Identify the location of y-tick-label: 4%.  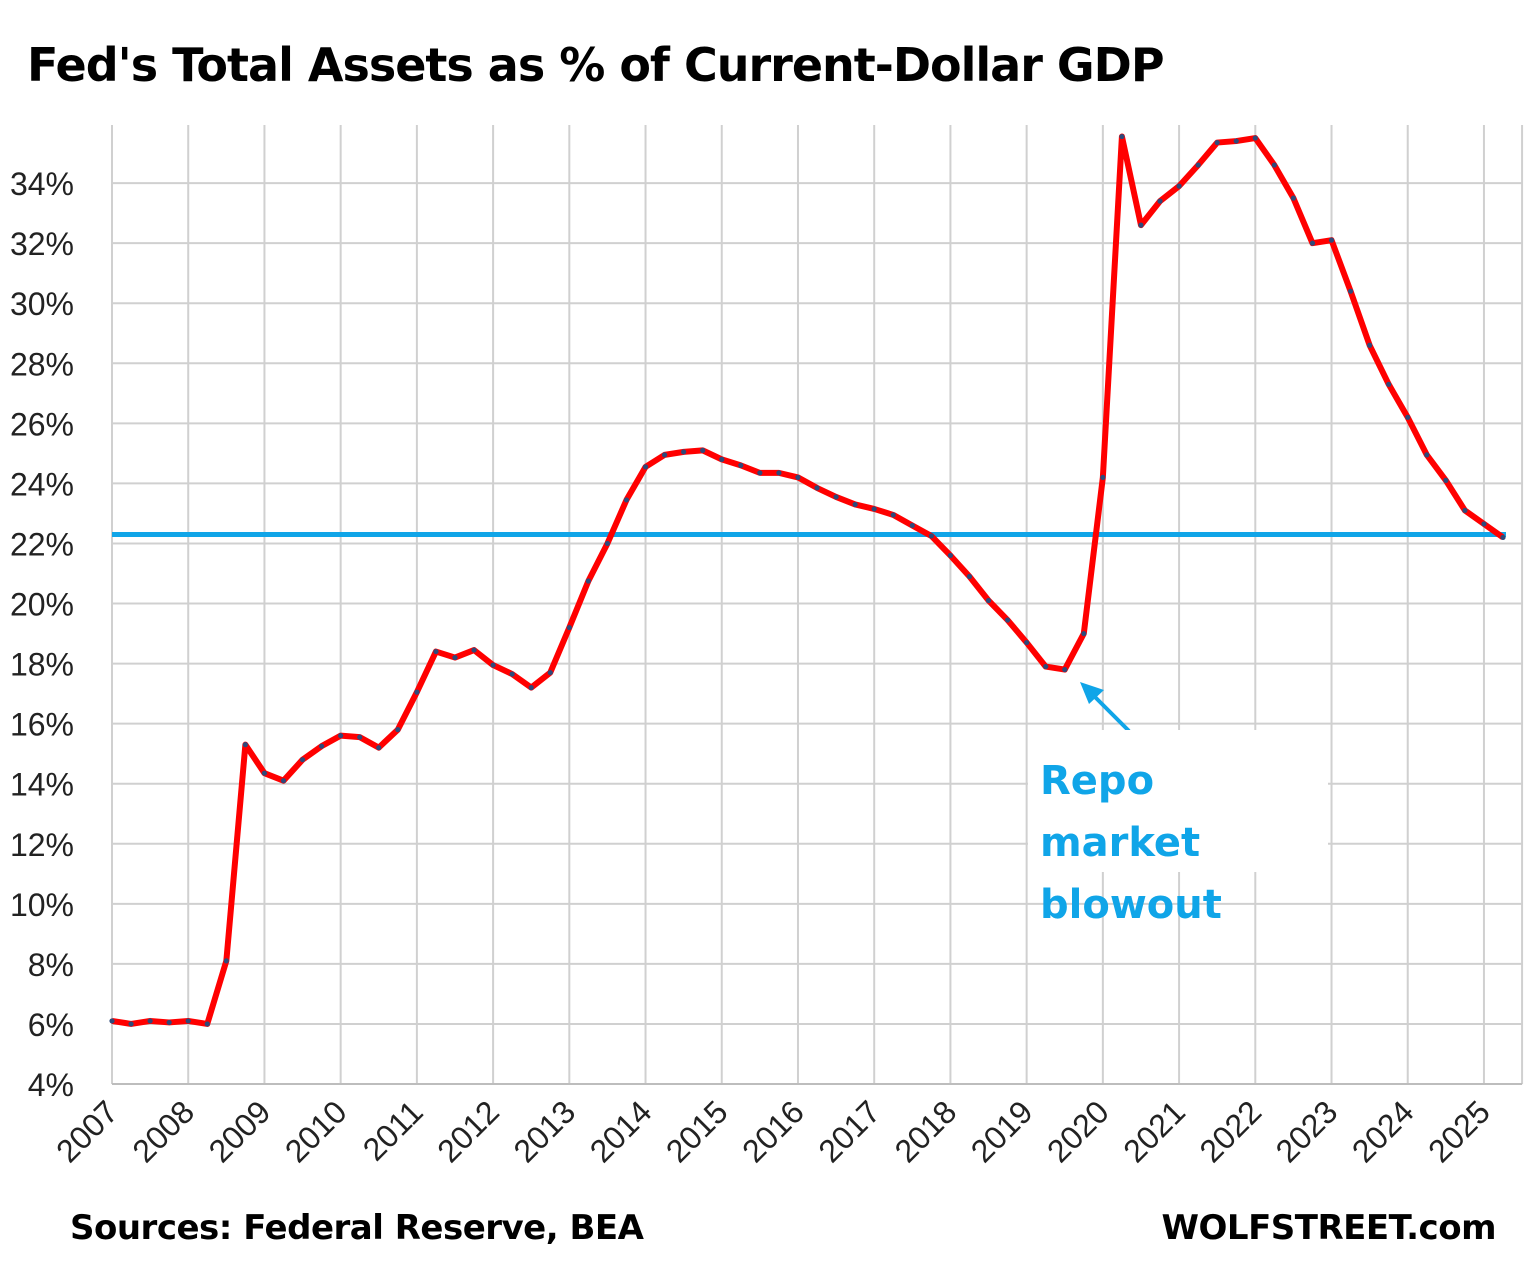
(51, 1085).